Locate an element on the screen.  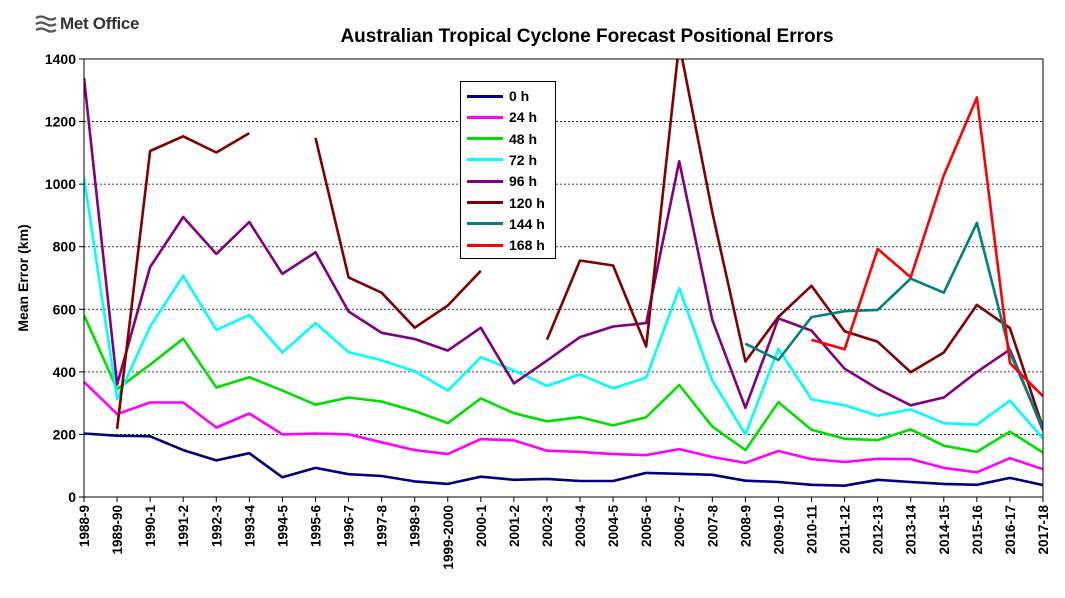
legend: 0 h 24 h 48 h 72 h 96 h 120 h 144 h 168 h is located at coordinates (508, 170).